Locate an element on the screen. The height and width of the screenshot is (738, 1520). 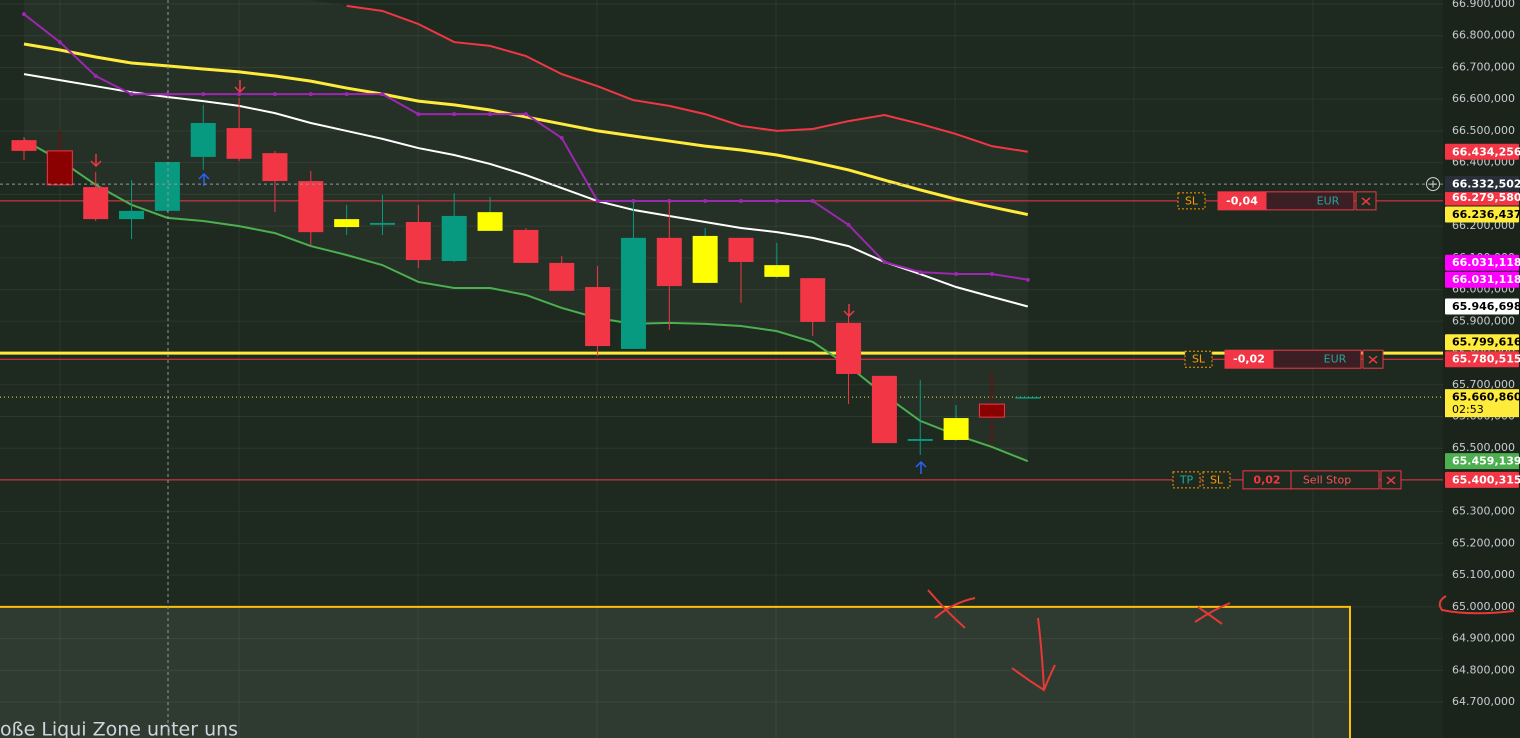
order-pnl: -0,04 is located at coordinates (1242, 200).